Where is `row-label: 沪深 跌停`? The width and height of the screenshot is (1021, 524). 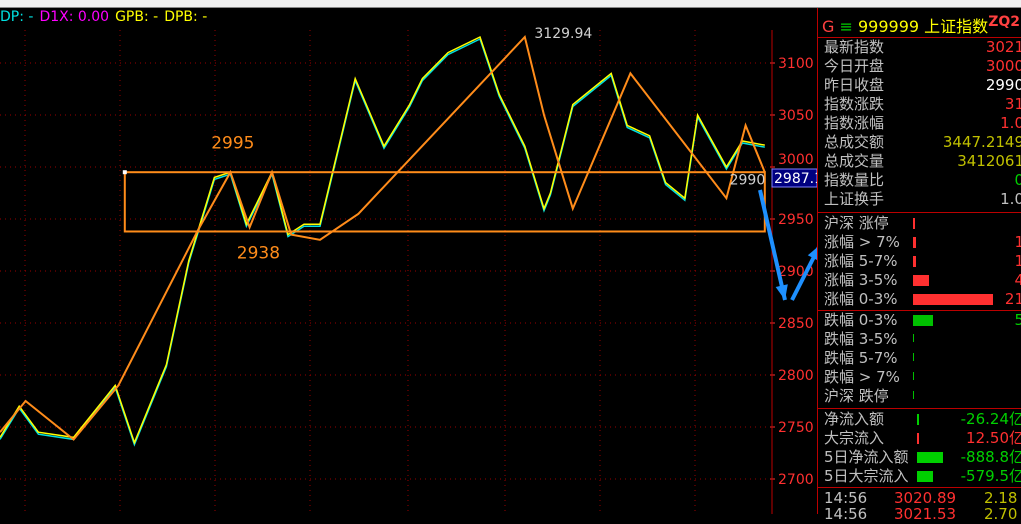
row-label: 沪深 跌停 is located at coordinates (856, 396).